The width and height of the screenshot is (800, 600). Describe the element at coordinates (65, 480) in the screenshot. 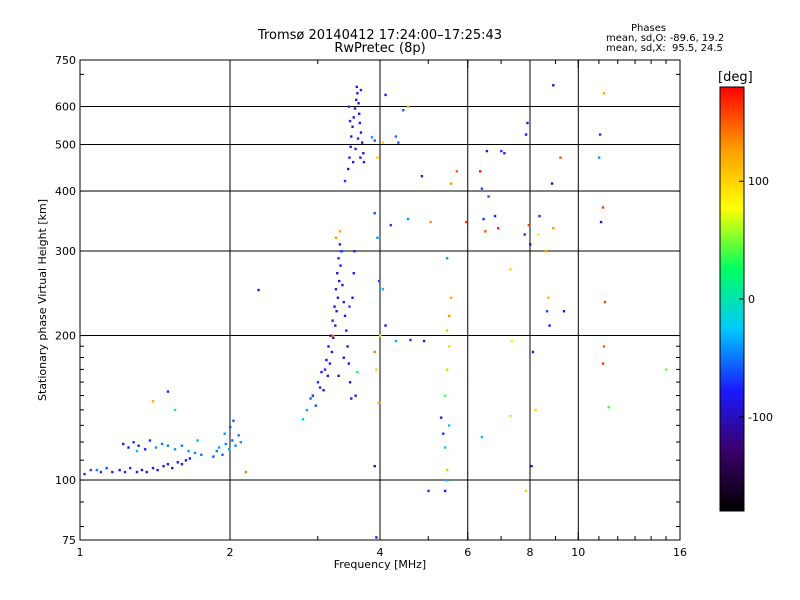

I see `y-tick-label: 100` at that location.